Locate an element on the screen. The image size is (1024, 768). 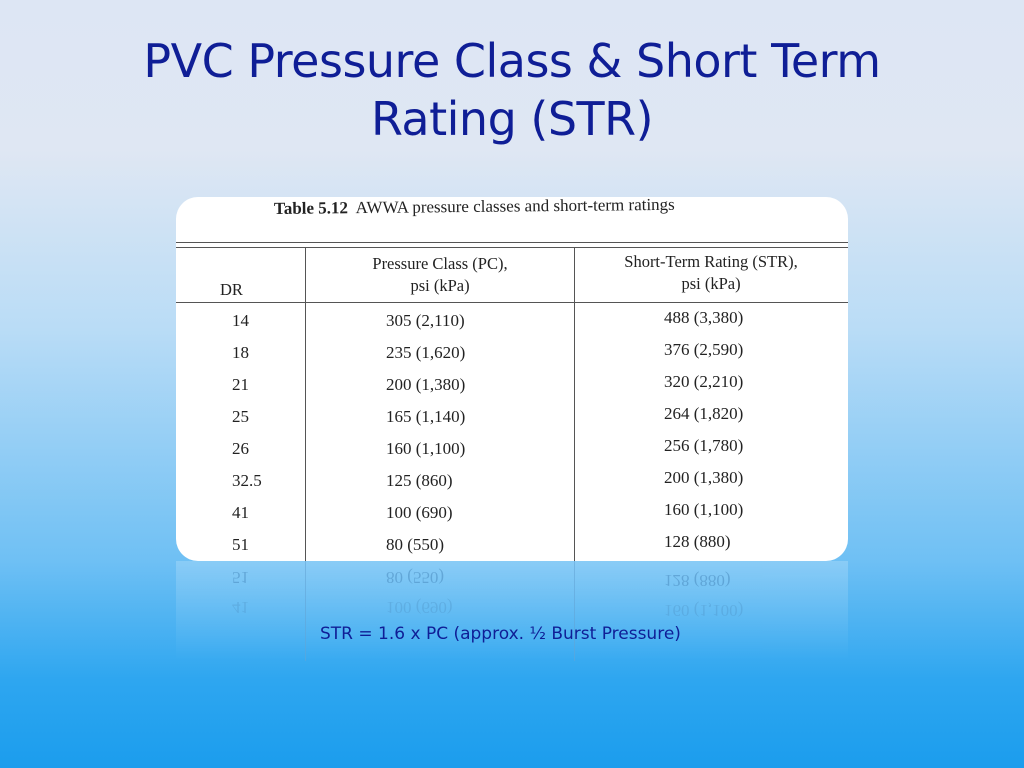
column-header-short-term-rating-line-1: Short-Term Rating (STR), is located at coordinates (711, 261).